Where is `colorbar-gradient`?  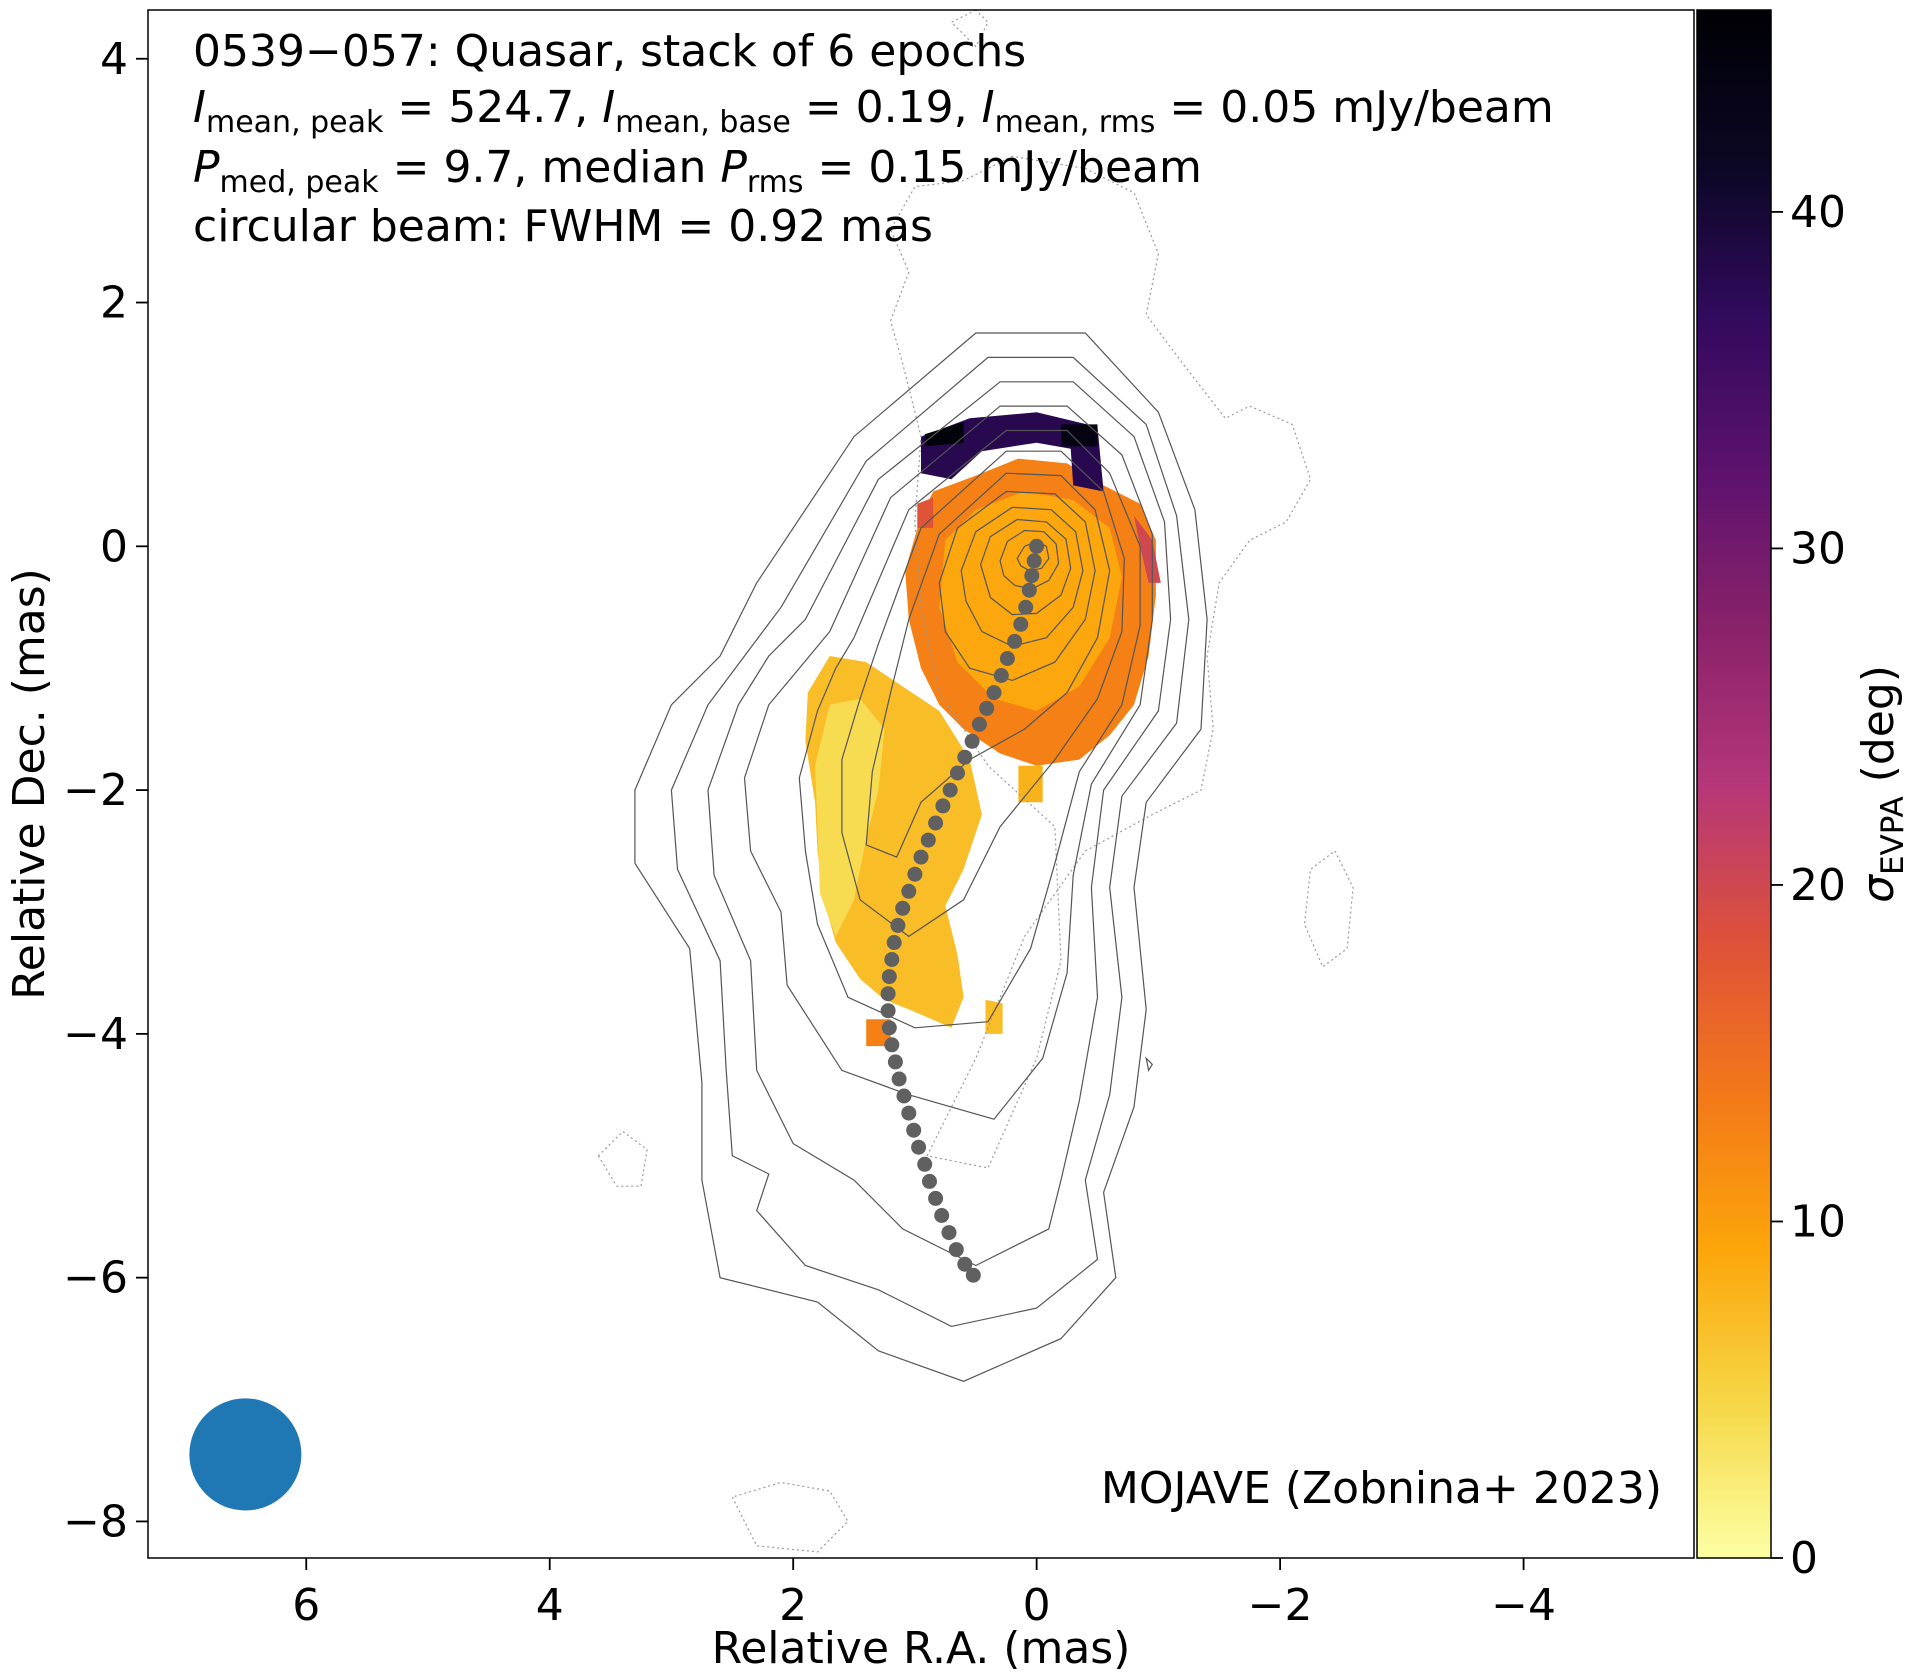
colorbar-gradient is located at coordinates (1734, 784).